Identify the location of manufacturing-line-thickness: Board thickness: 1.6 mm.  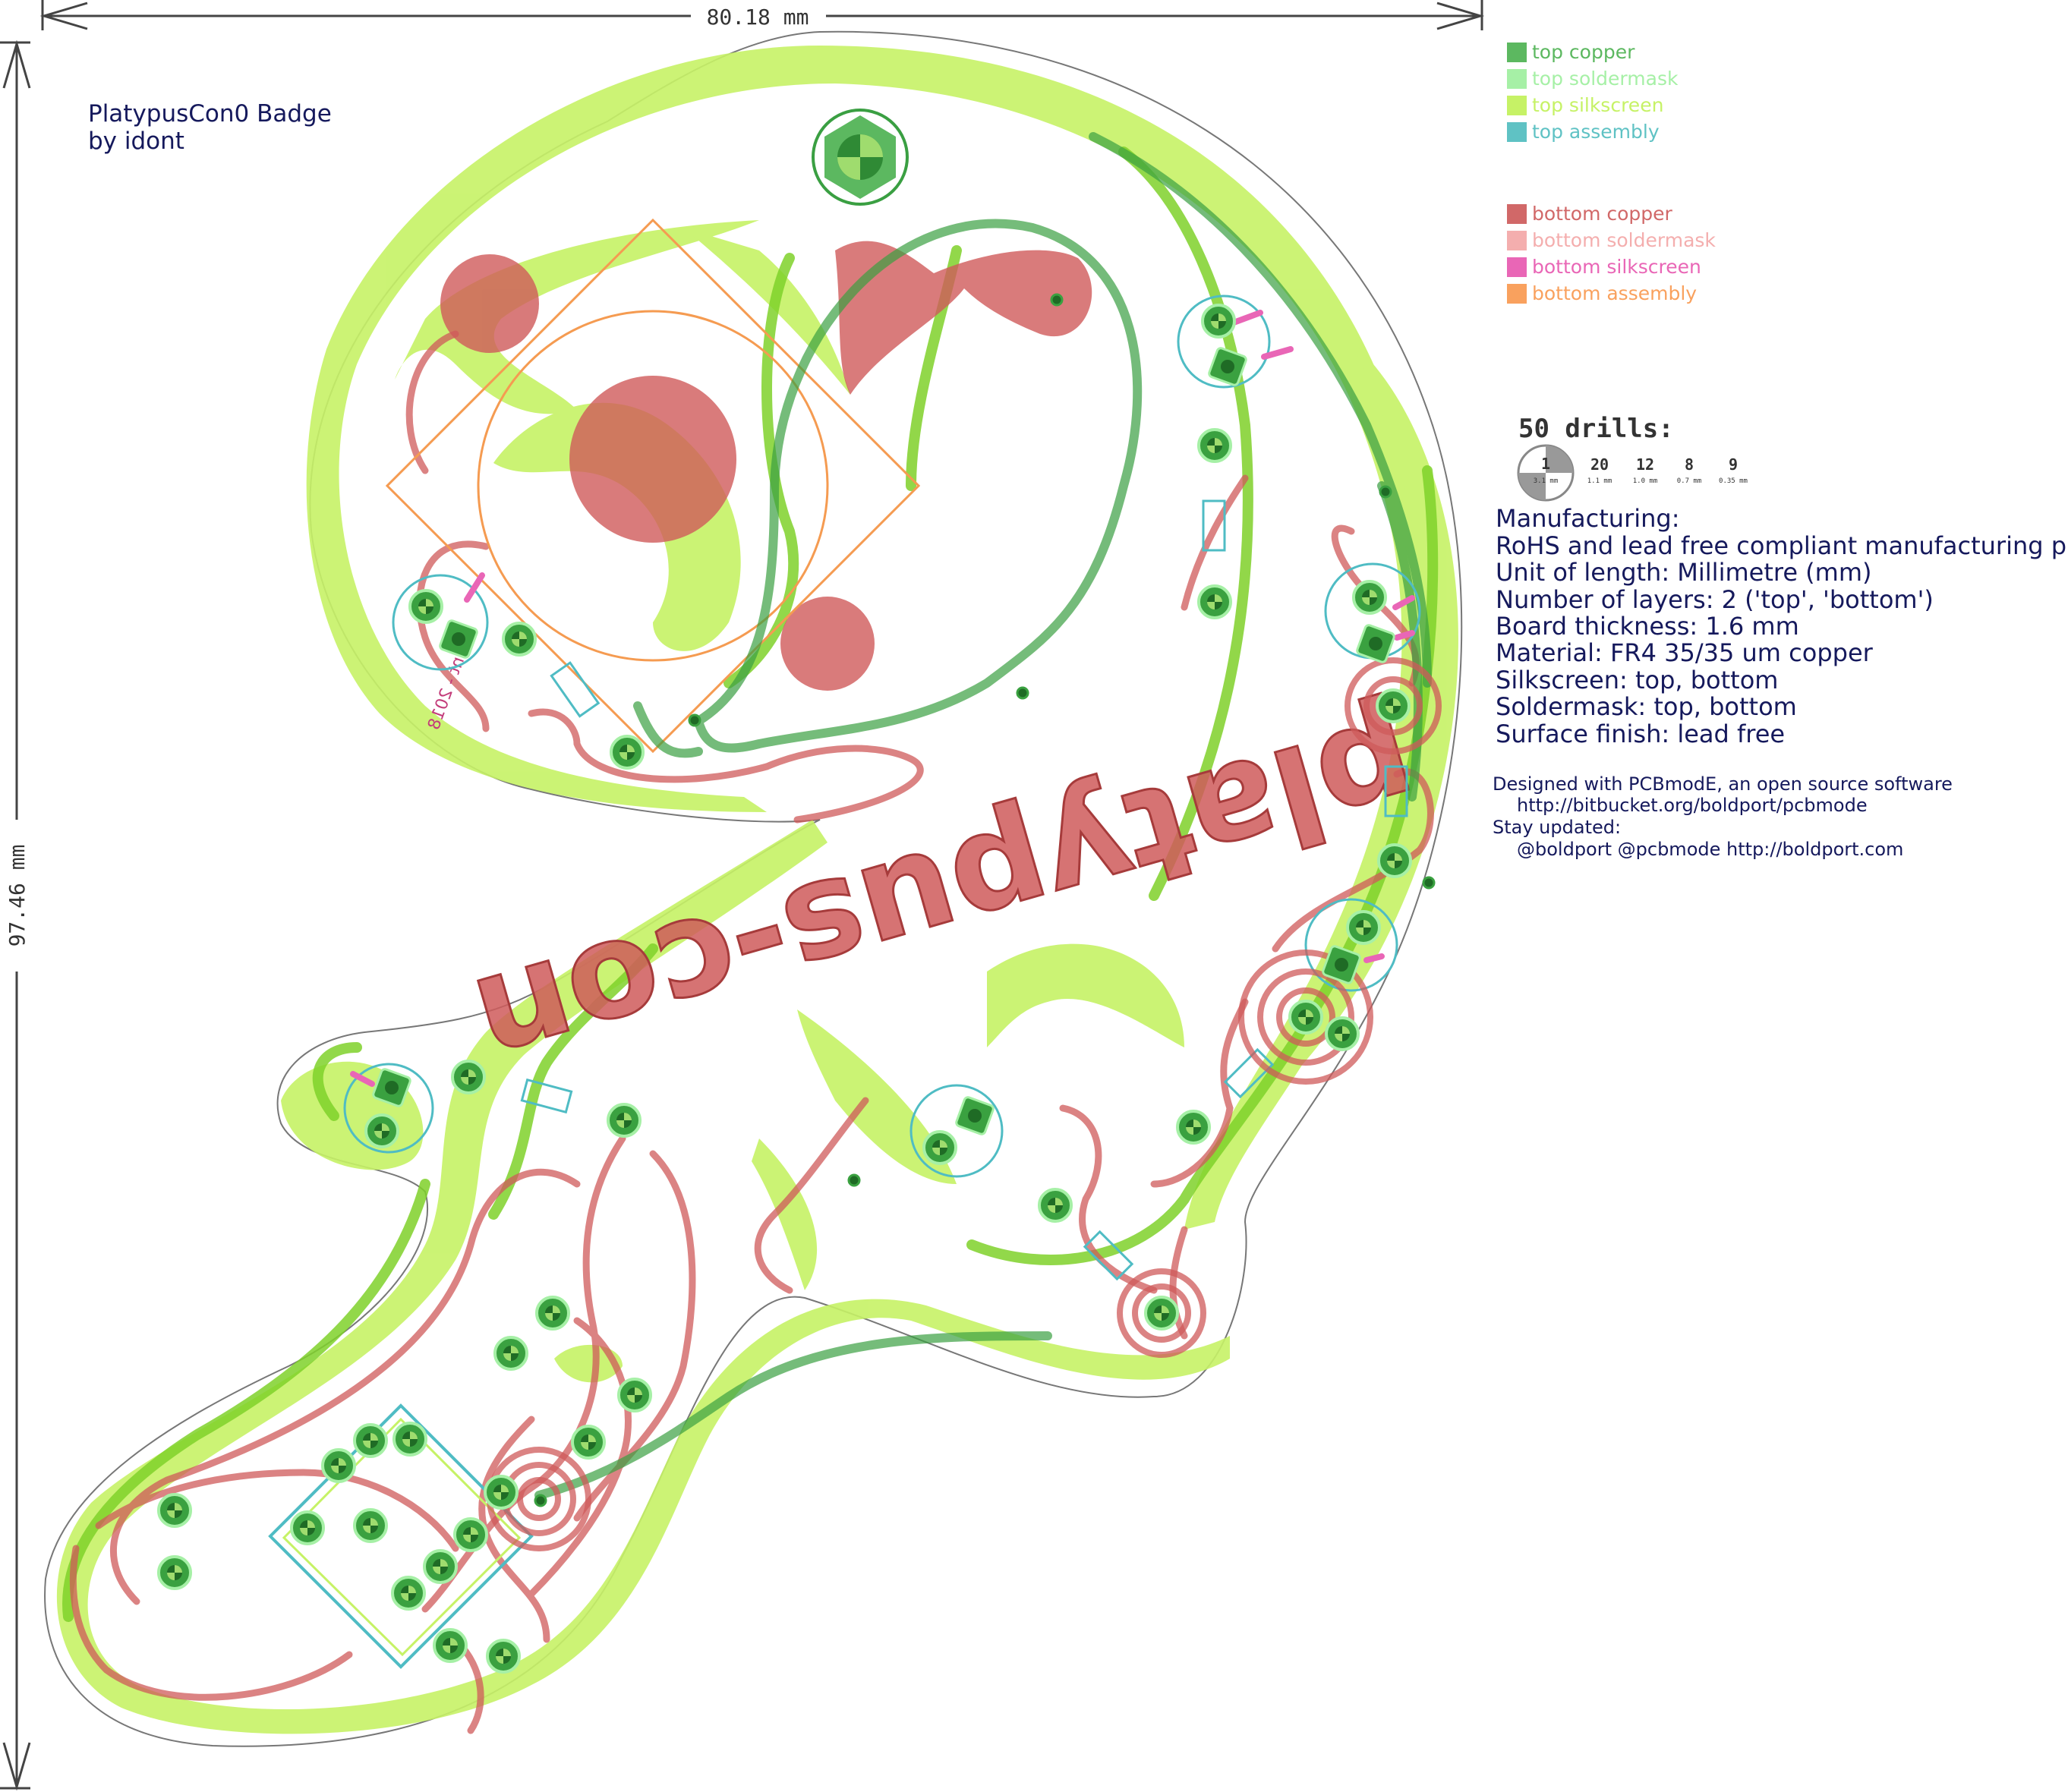
(1647, 626).